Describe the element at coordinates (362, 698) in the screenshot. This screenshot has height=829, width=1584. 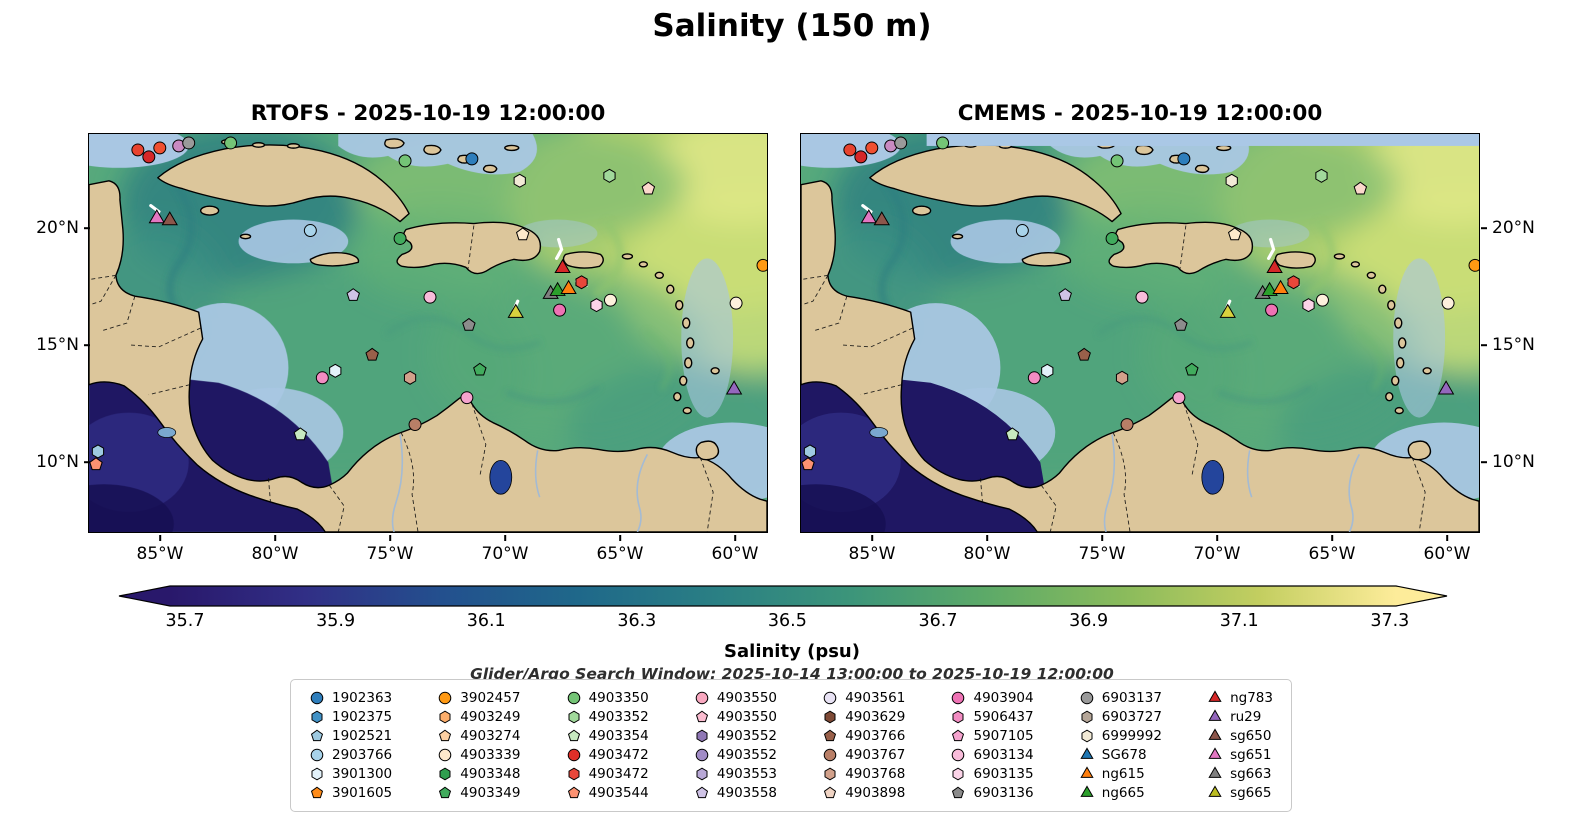
I see `legend-item-label: 1902363` at that location.